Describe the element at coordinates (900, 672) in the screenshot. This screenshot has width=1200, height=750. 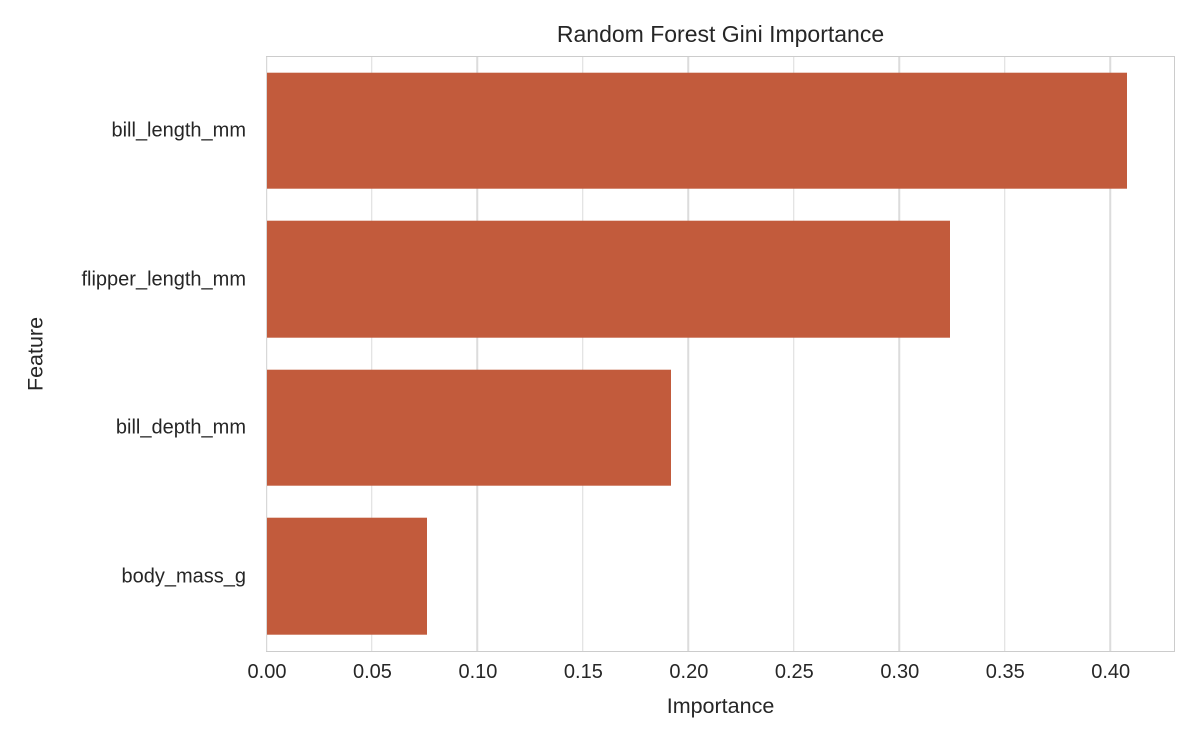
I see `x-tick-label: 0.30` at that location.